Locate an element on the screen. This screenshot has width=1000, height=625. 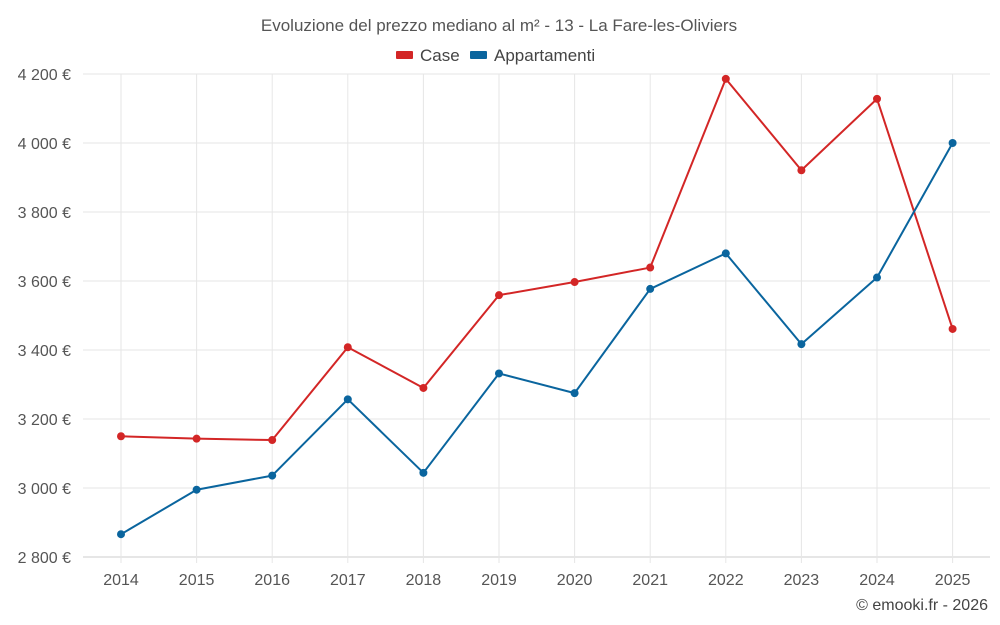
x-tick-label: 2015 is located at coordinates (197, 580).